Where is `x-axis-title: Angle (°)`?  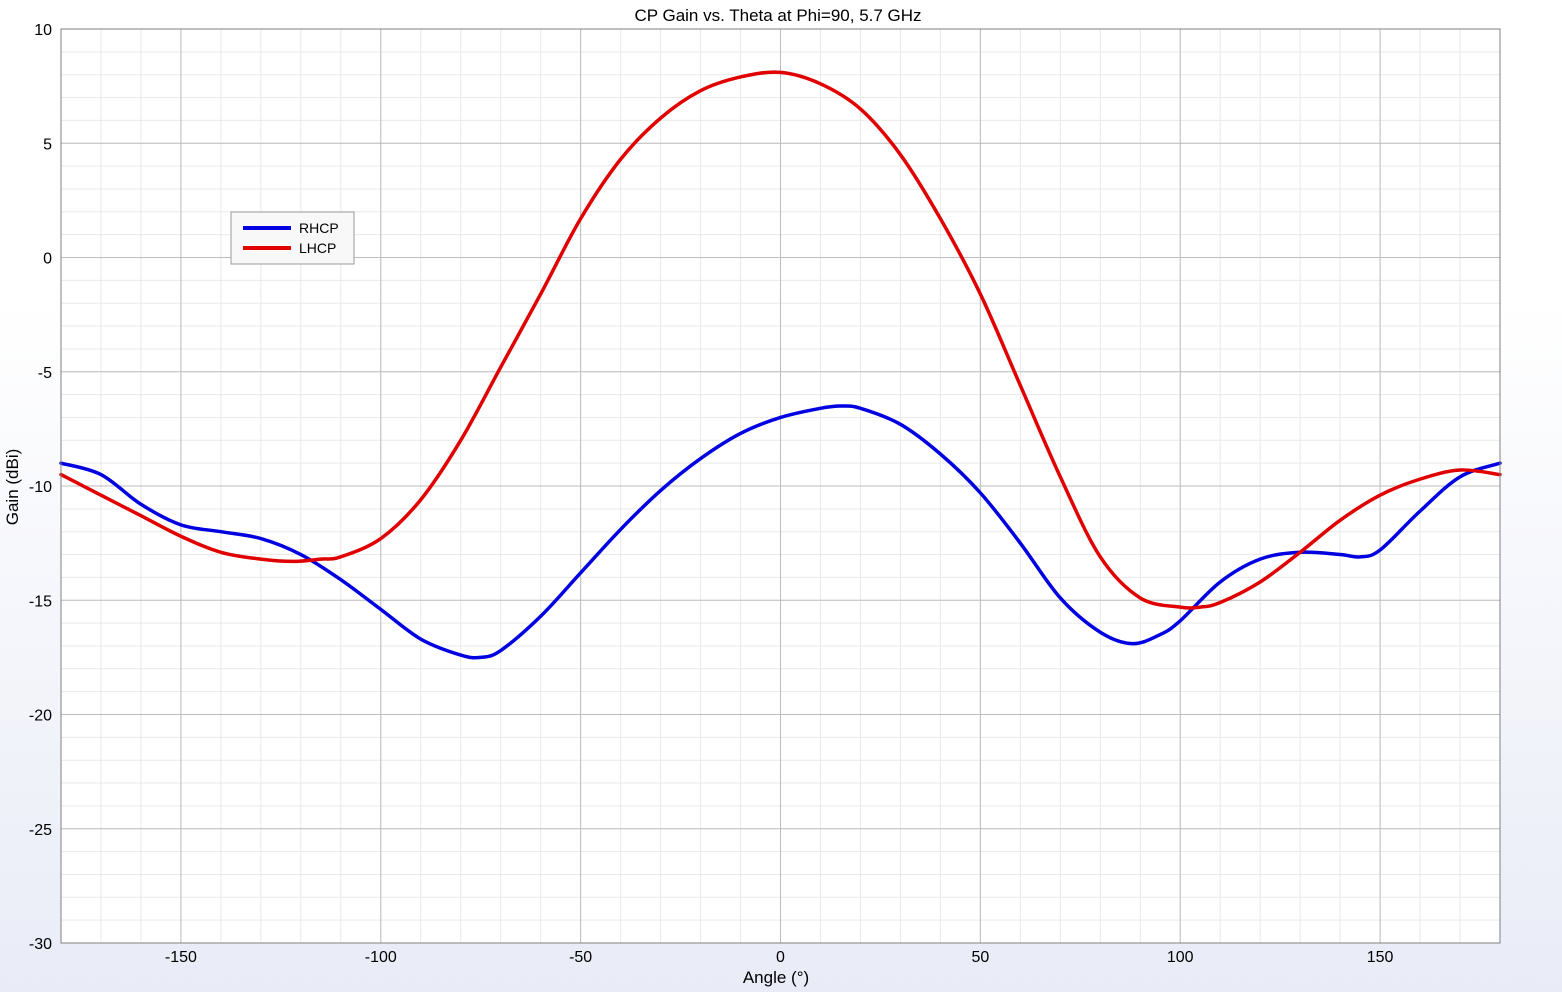
x-axis-title: Angle (°) is located at coordinates (776, 977).